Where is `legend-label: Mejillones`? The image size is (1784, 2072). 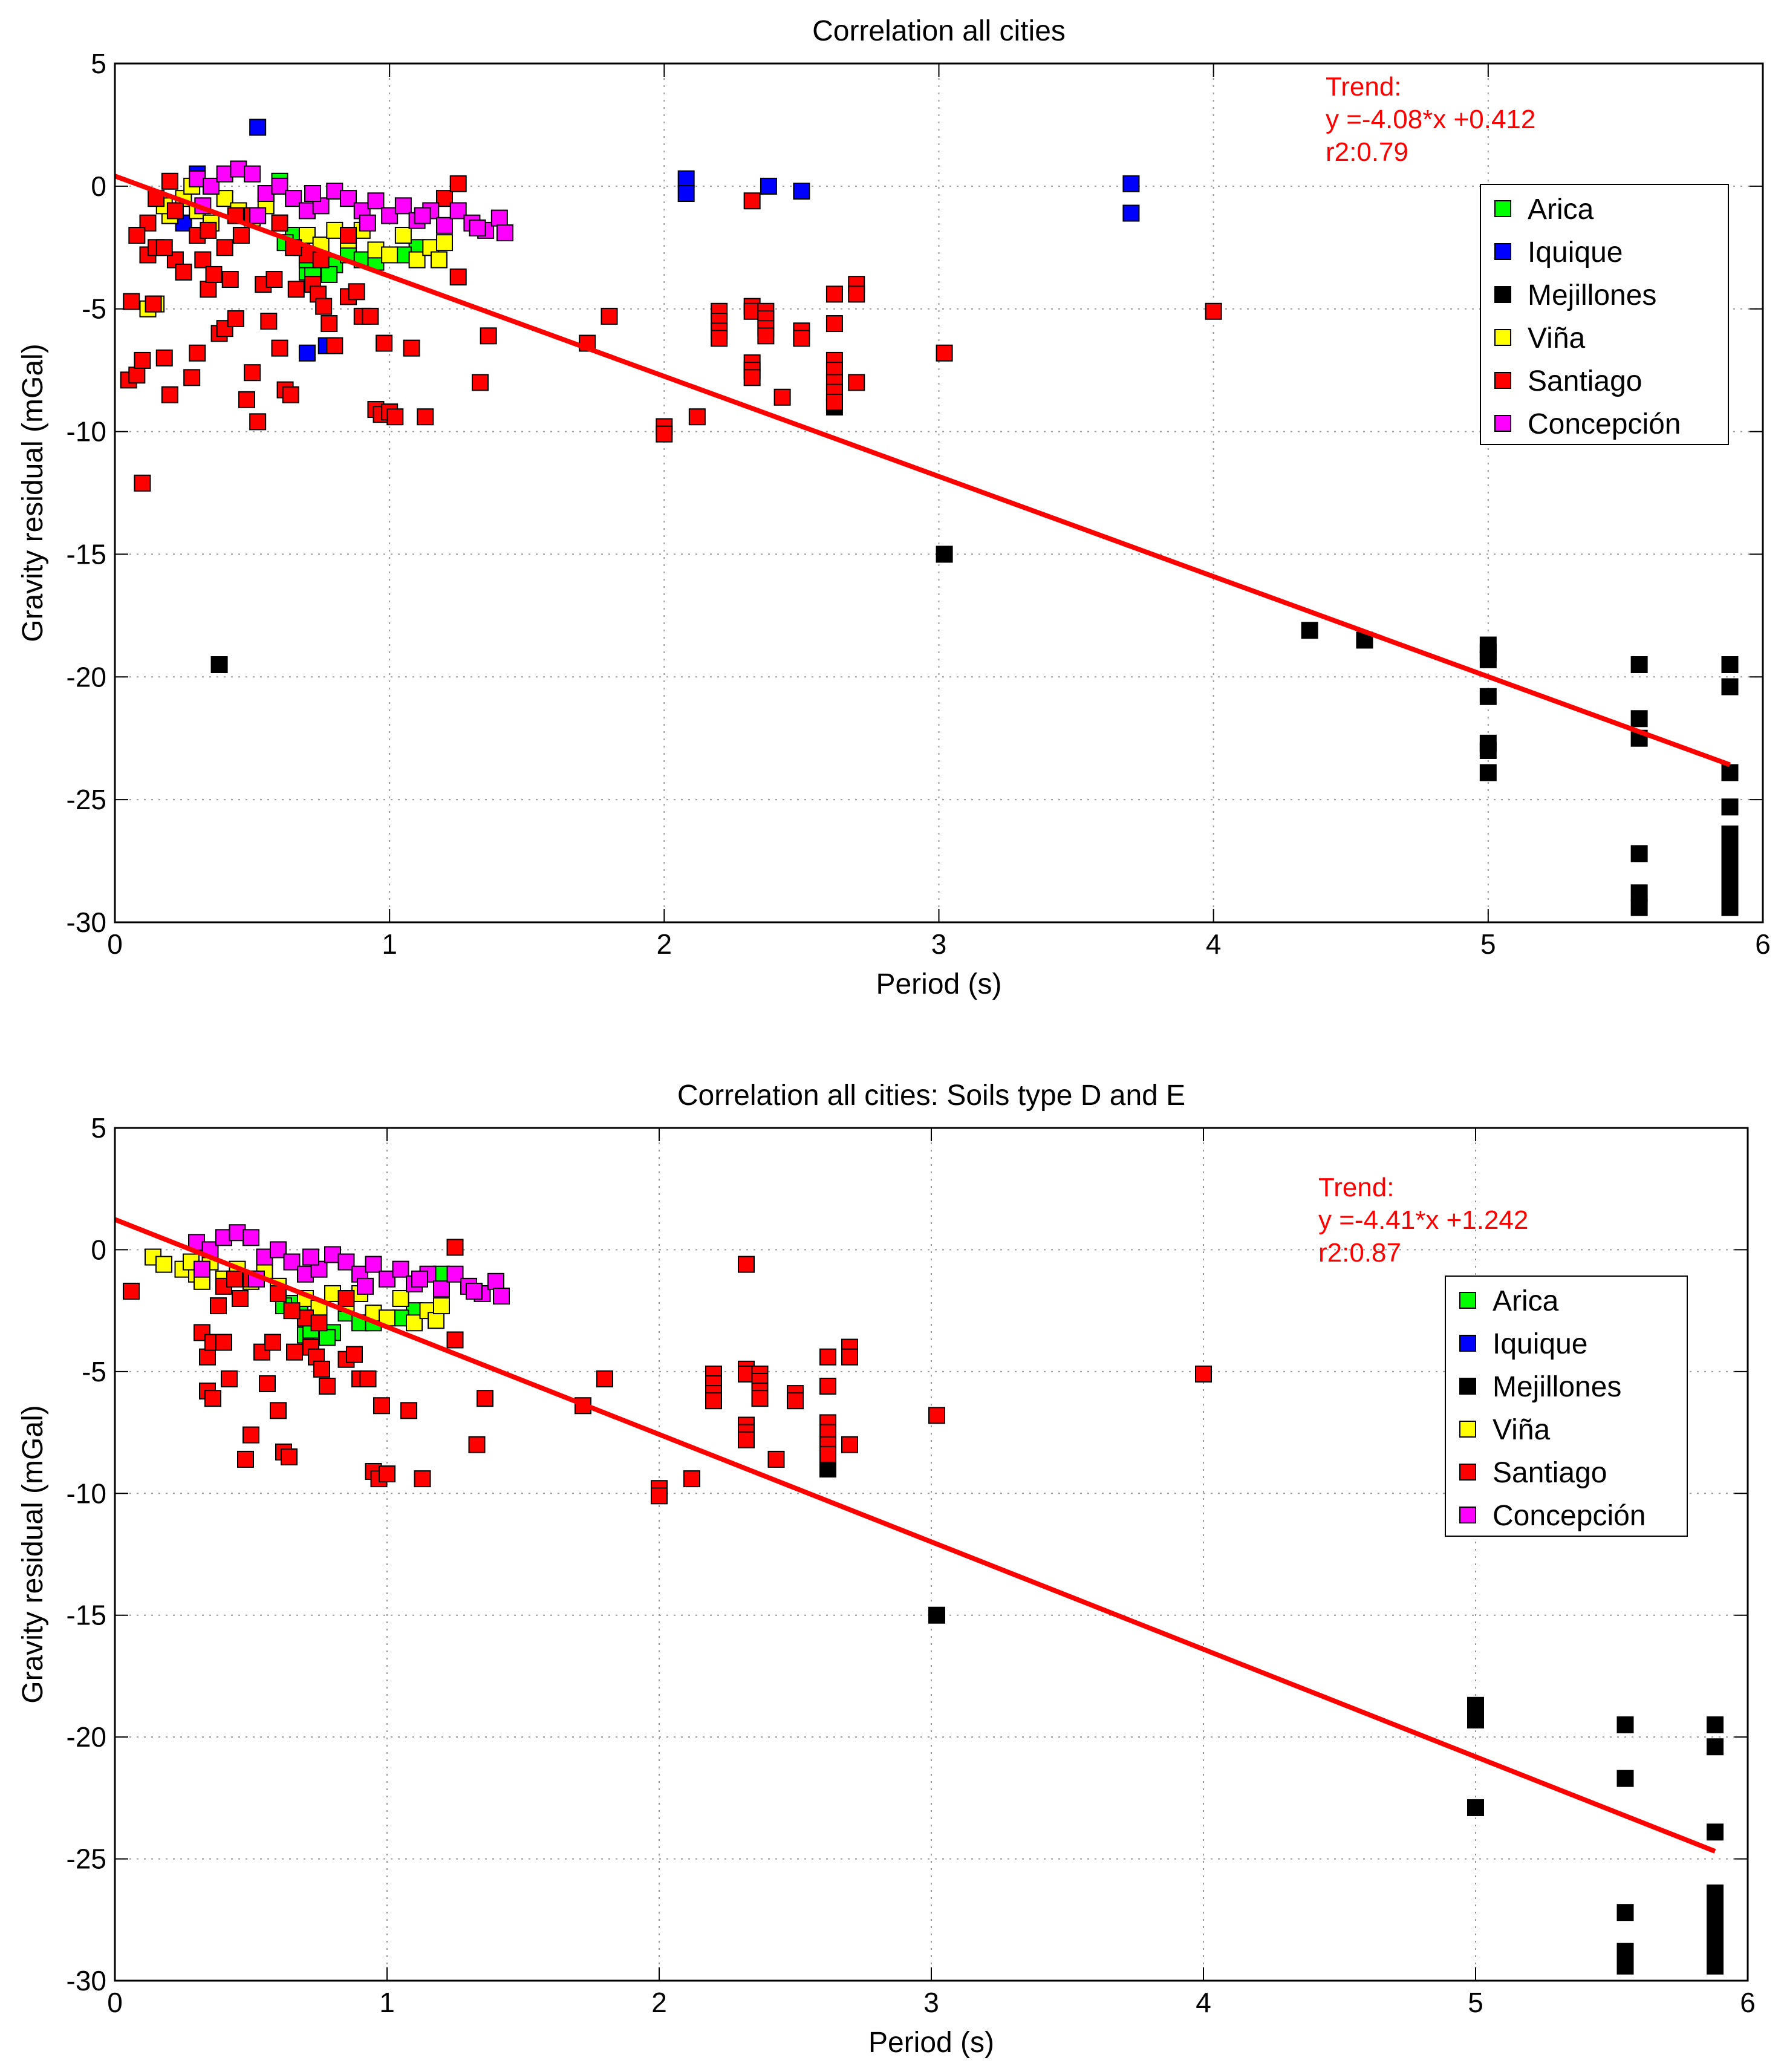 legend-label: Mejillones is located at coordinates (1557, 1387).